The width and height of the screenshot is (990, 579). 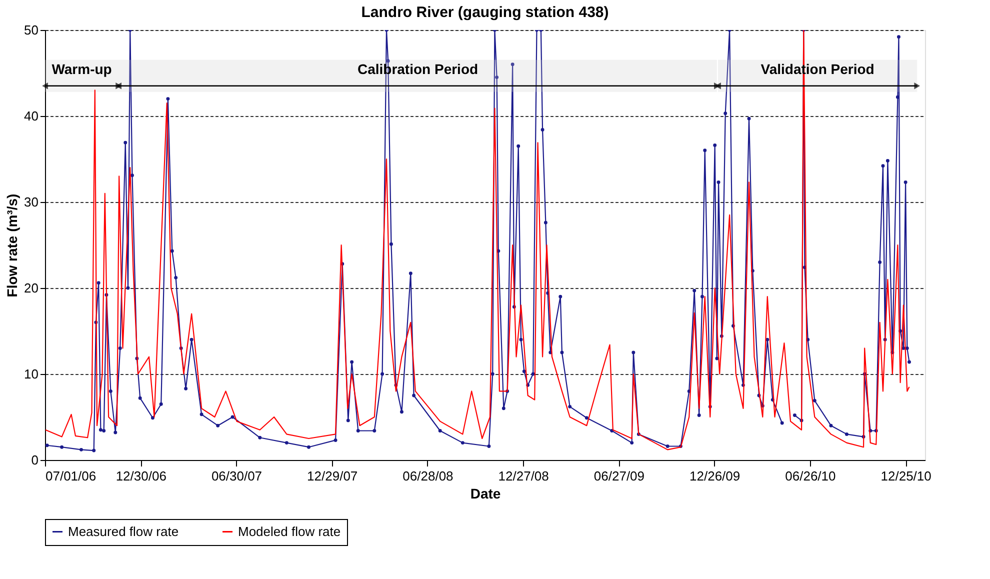 What do you see at coordinates (906, 476) in the screenshot?
I see `x-tick-label: 12/25/10` at bounding box center [906, 476].